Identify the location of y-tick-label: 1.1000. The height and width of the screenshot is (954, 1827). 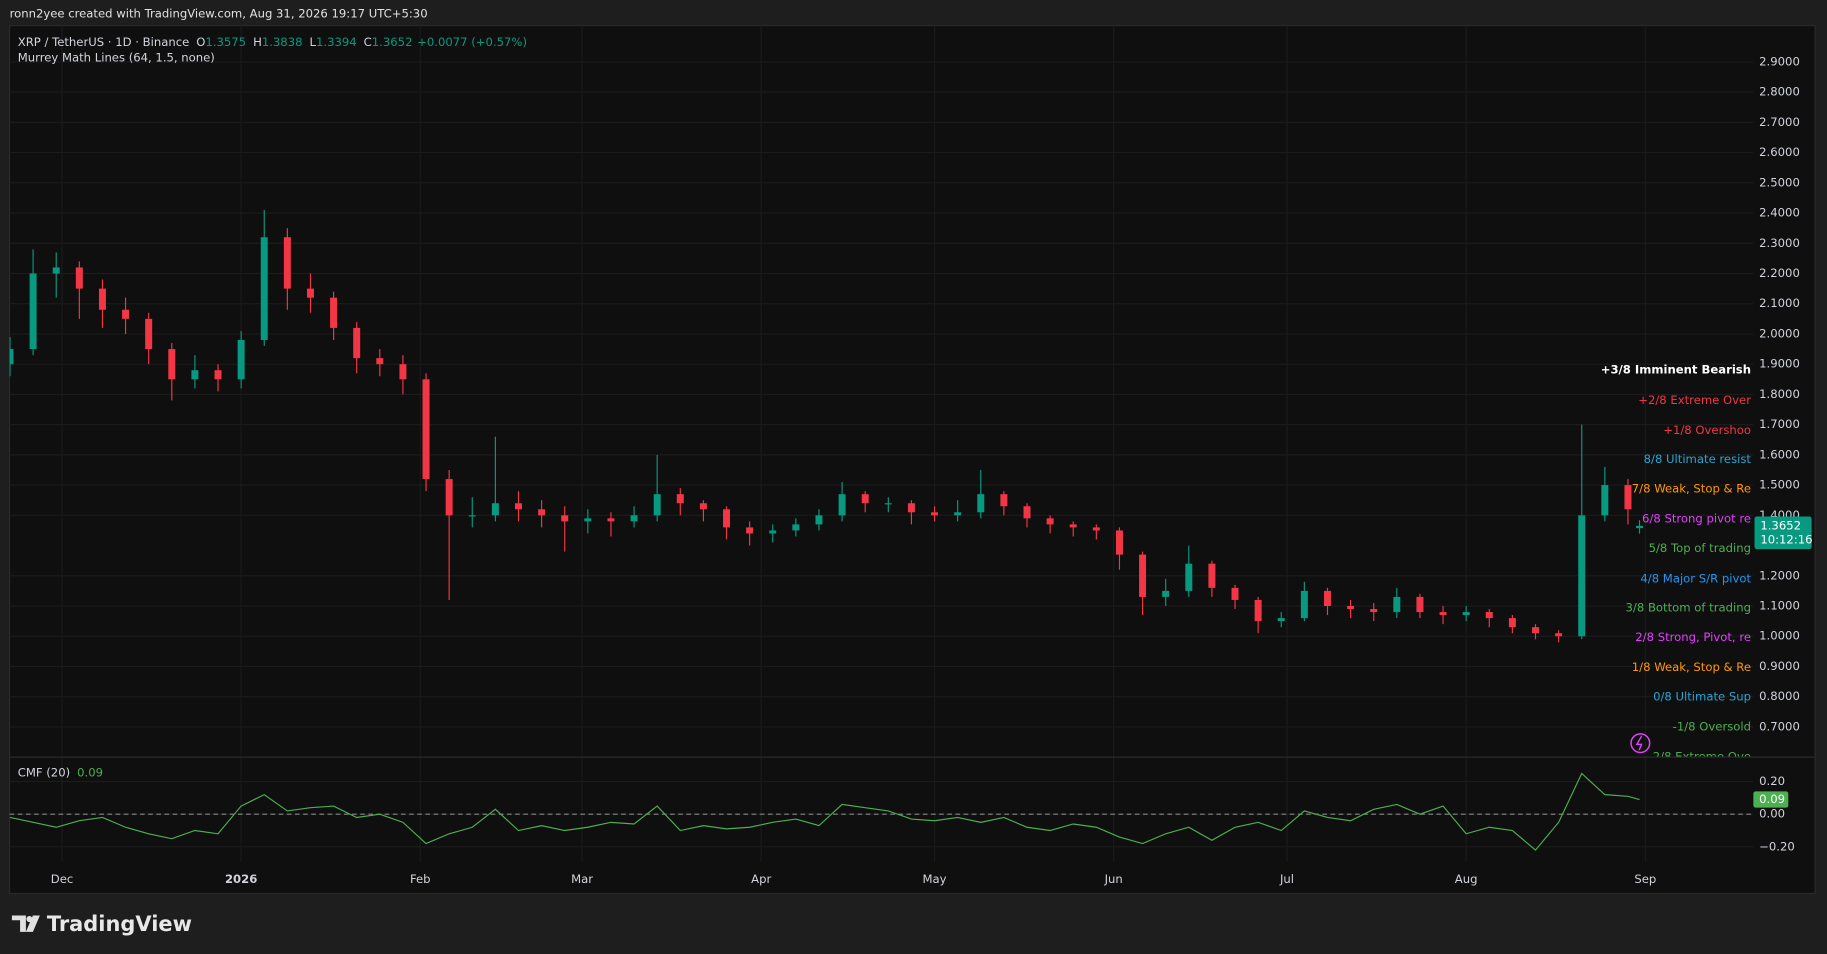
(1779, 606).